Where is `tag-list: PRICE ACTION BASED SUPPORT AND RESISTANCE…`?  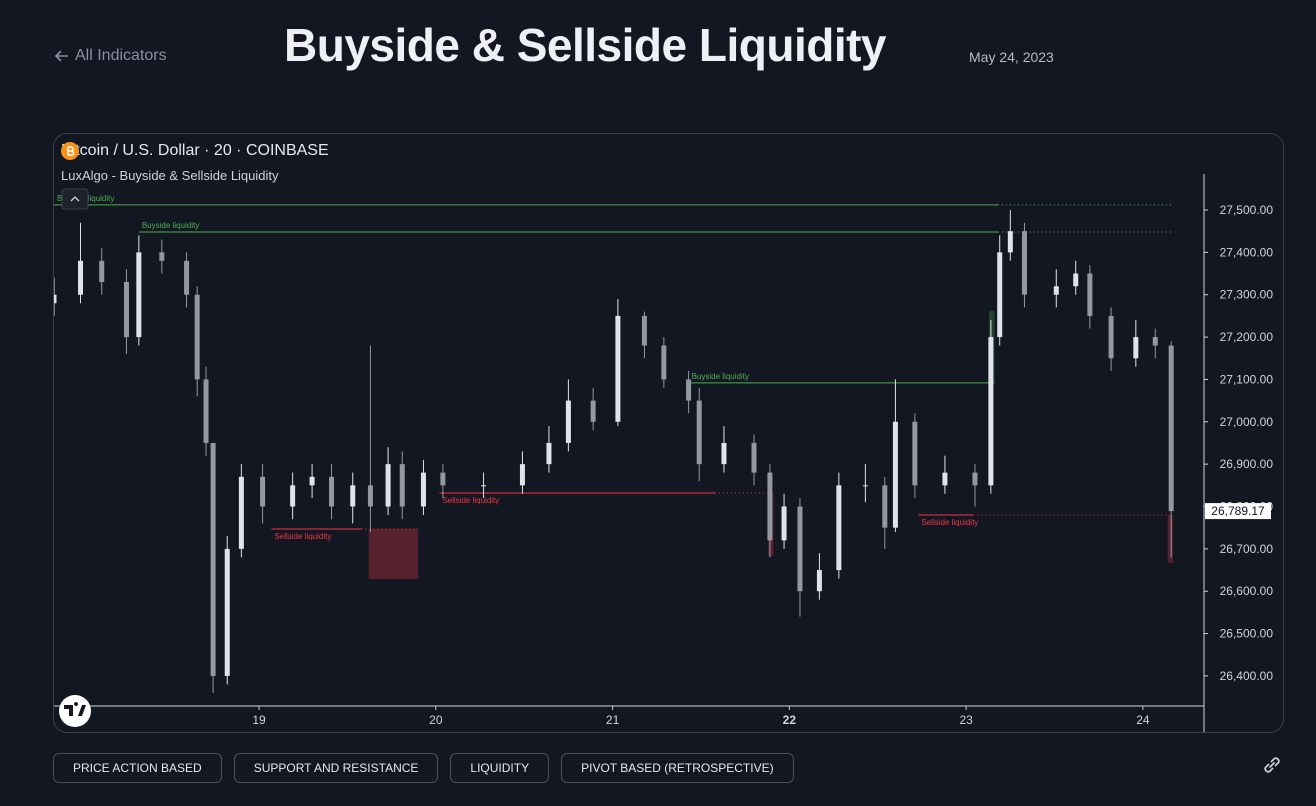
tag-list: PRICE ACTION BASED SUPPORT AND RESISTANCE… is located at coordinates (423, 768).